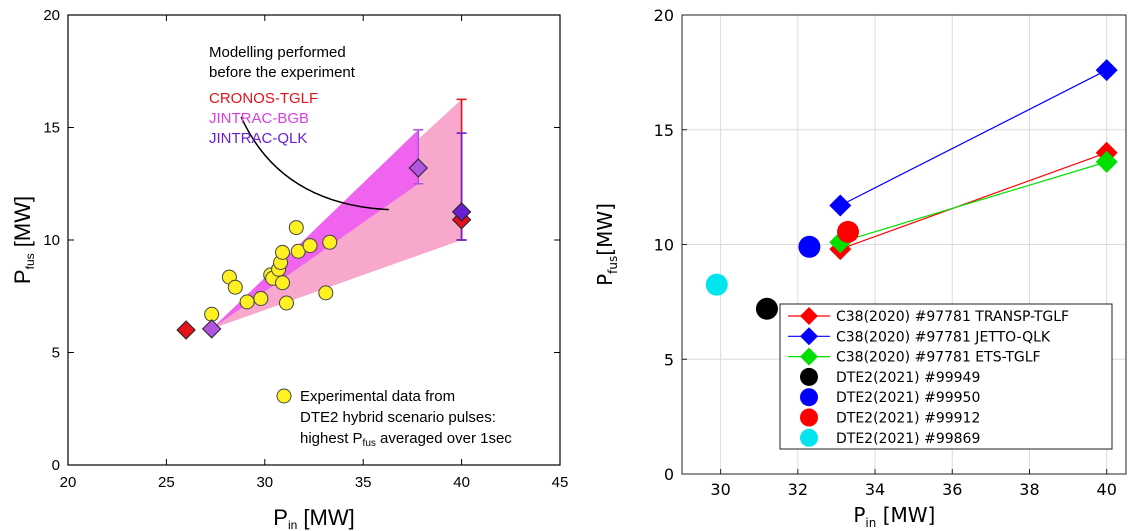 This screenshot has width=1140, height=531. I want to click on legend-label-cronos-tglf: CRONOS-TGLF, so click(263, 98).